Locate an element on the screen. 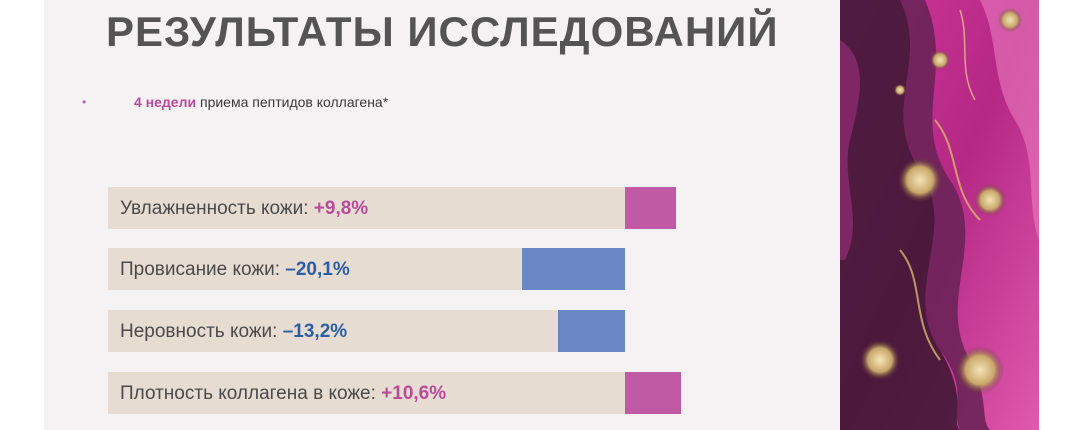 The image size is (1077, 430). result-value: +10,6% is located at coordinates (414, 393).